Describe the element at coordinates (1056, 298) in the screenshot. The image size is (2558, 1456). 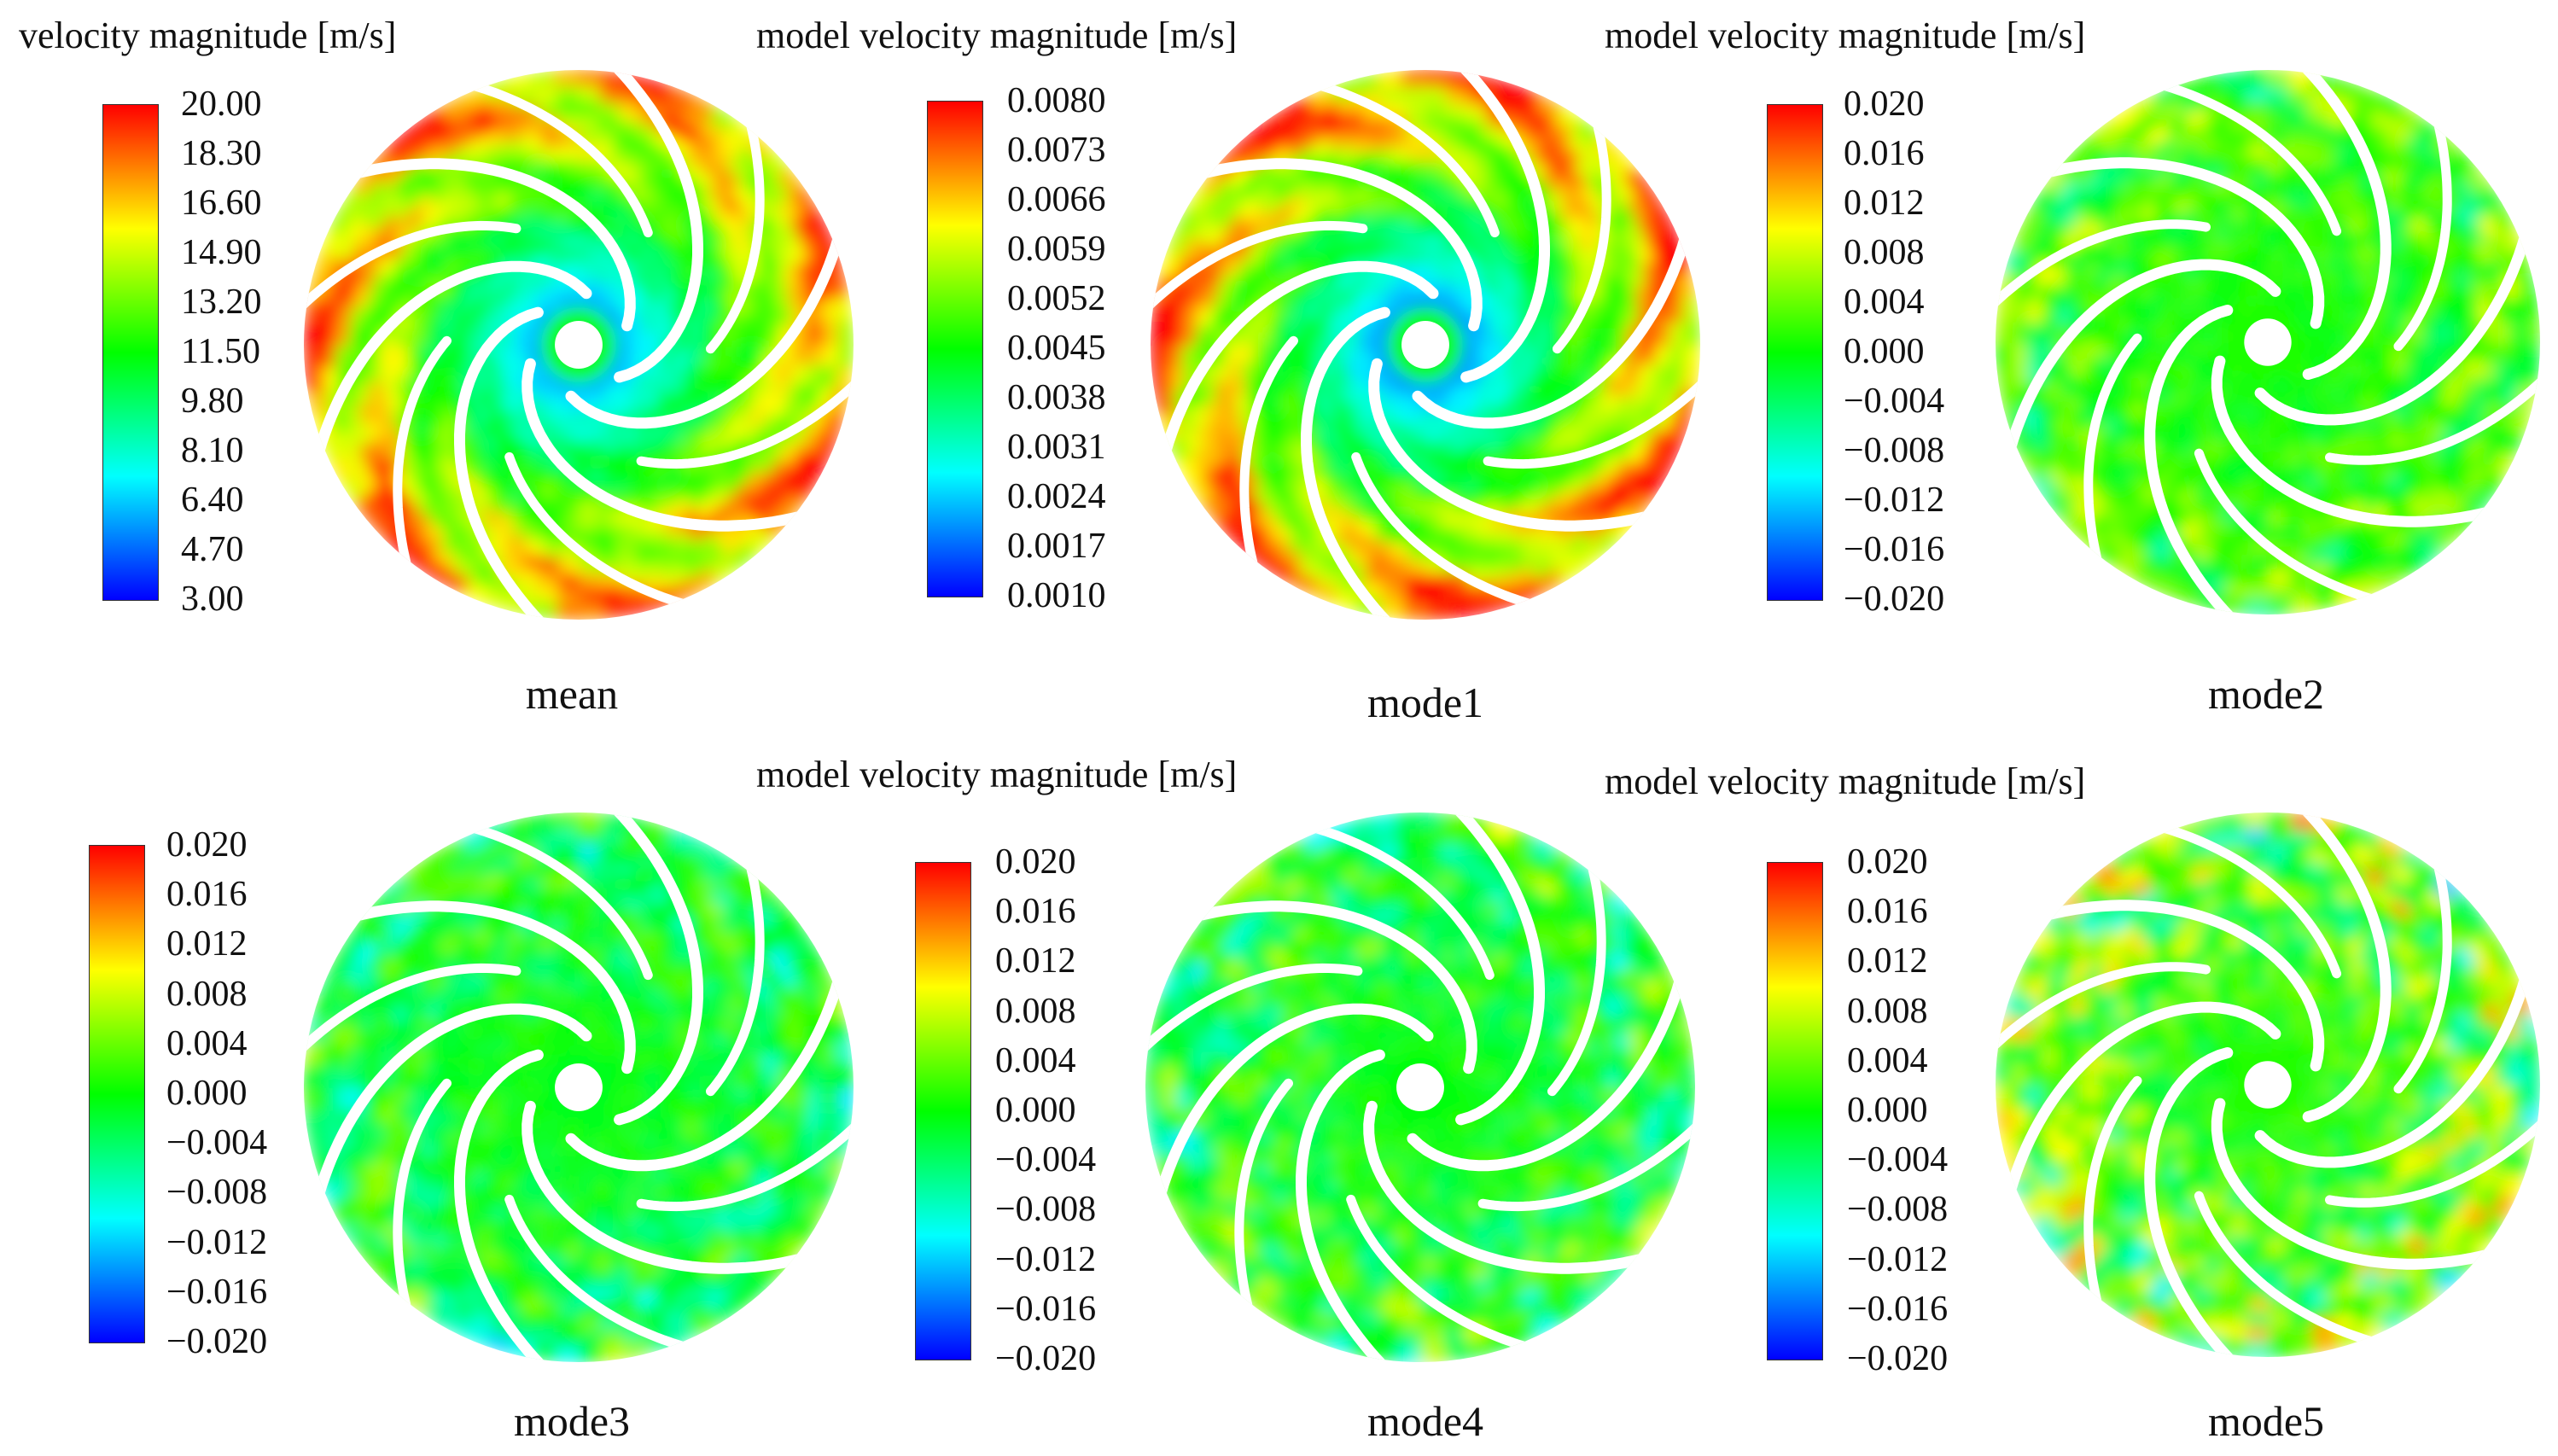
I see `tick-label: 0.0052` at that location.